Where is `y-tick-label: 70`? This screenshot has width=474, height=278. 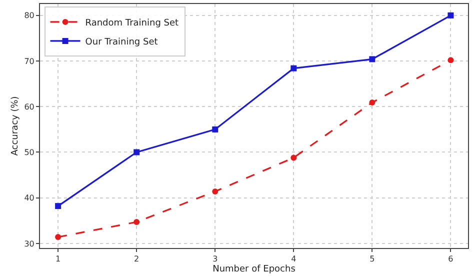
y-tick-label: 70 is located at coordinates (29, 61).